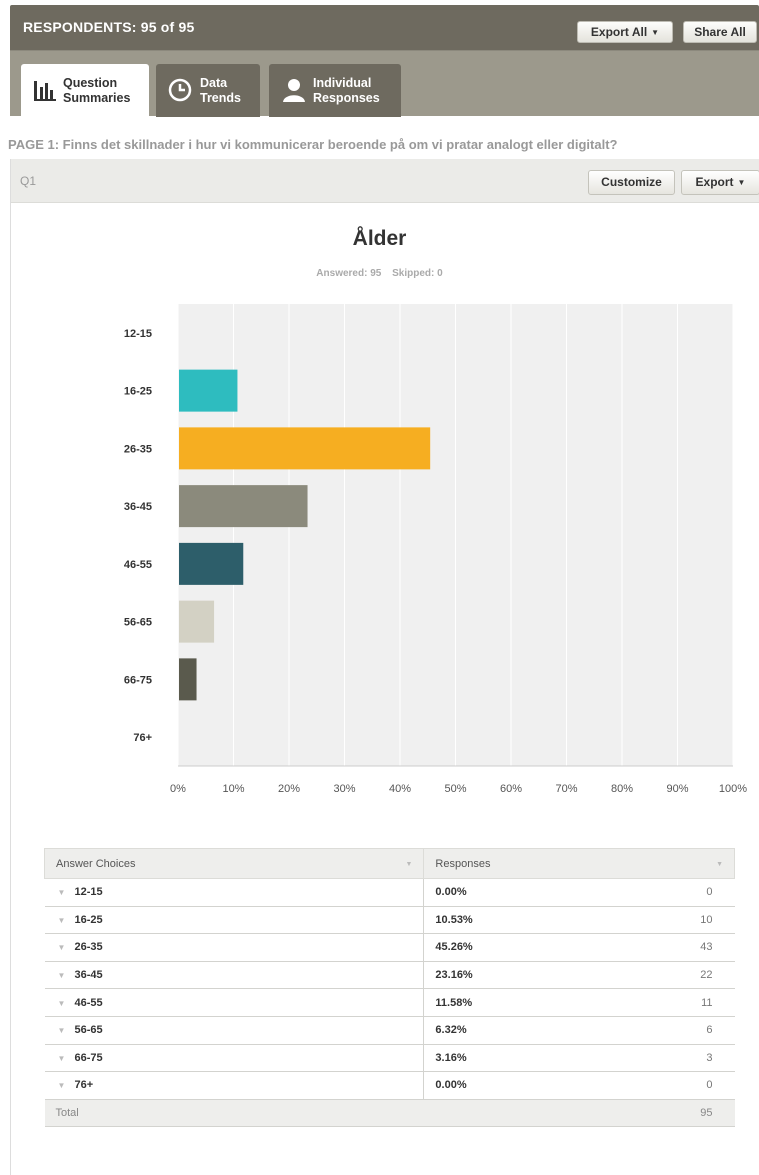 This screenshot has width=759, height=1175. Describe the element at coordinates (88, 1057) in the screenshot. I see `answer-choice-label: 66-75` at that location.